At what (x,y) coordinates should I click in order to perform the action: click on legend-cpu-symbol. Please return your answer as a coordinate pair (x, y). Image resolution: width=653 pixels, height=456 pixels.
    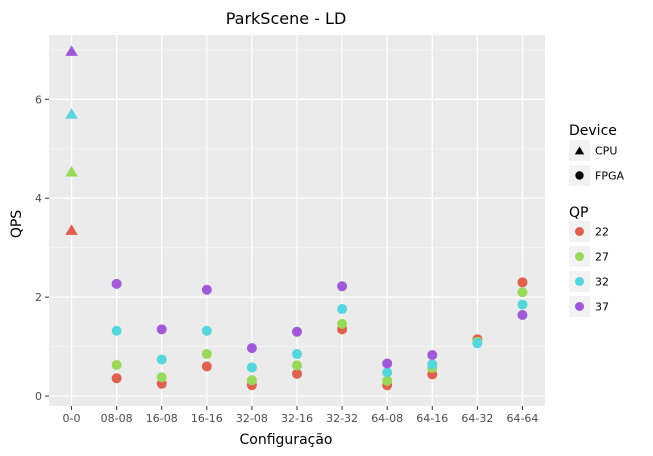
    Looking at the image, I should click on (579, 150).